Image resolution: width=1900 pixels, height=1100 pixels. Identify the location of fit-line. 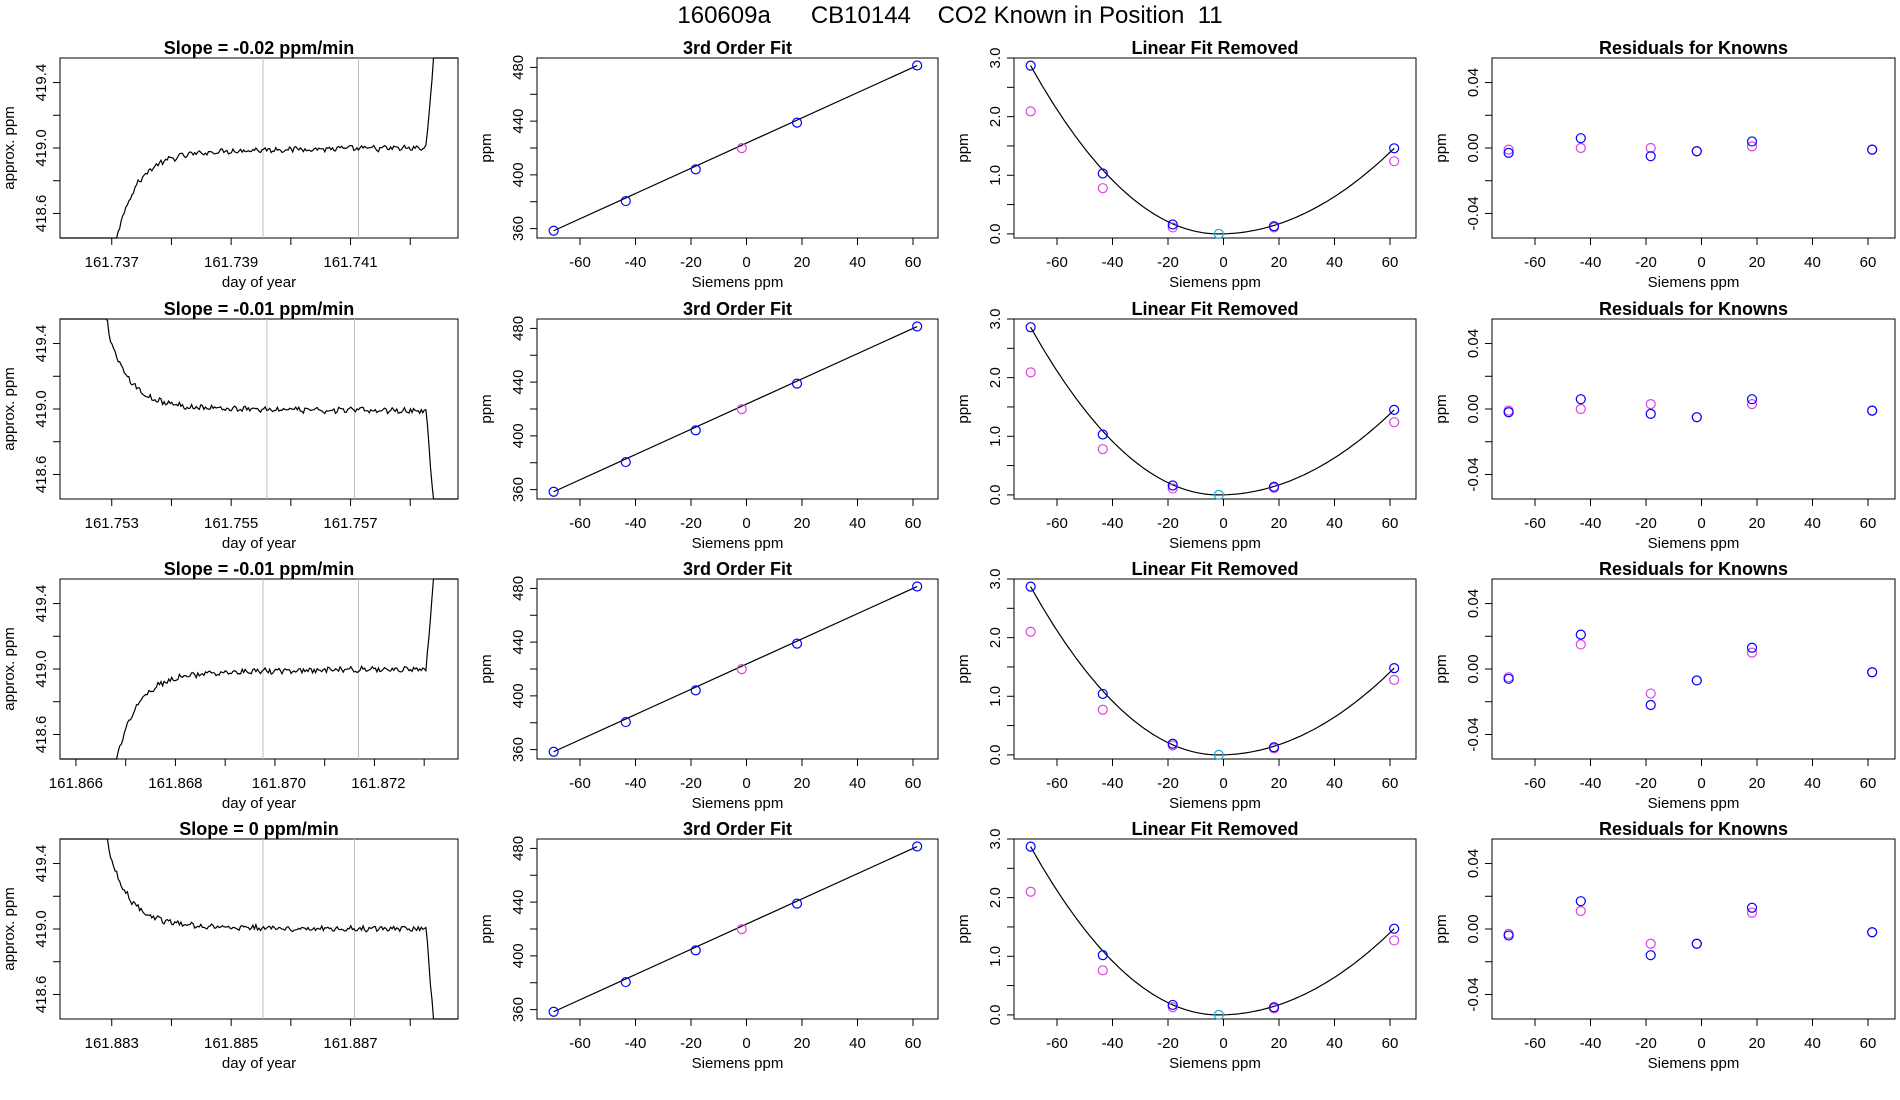
(735, 148).